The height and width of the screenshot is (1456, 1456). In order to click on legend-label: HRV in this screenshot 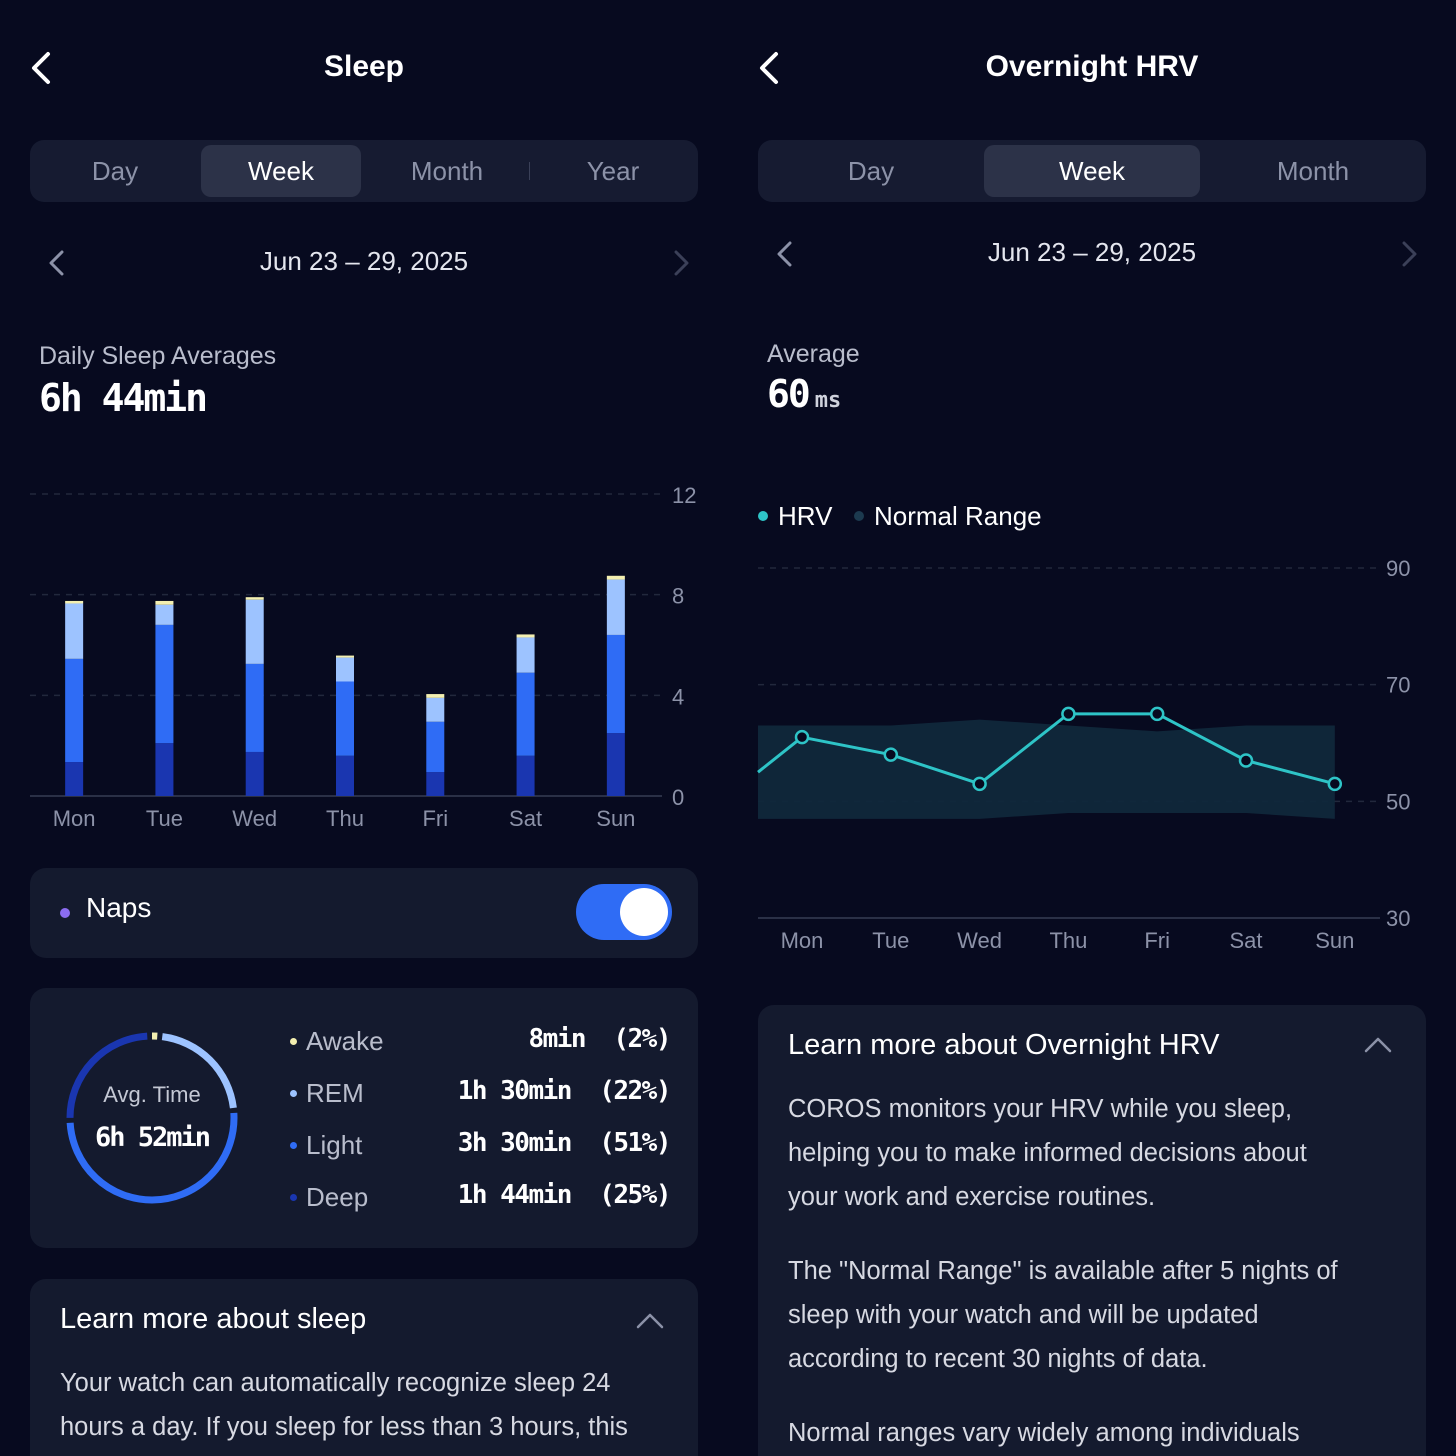, I will do `click(805, 516)`.